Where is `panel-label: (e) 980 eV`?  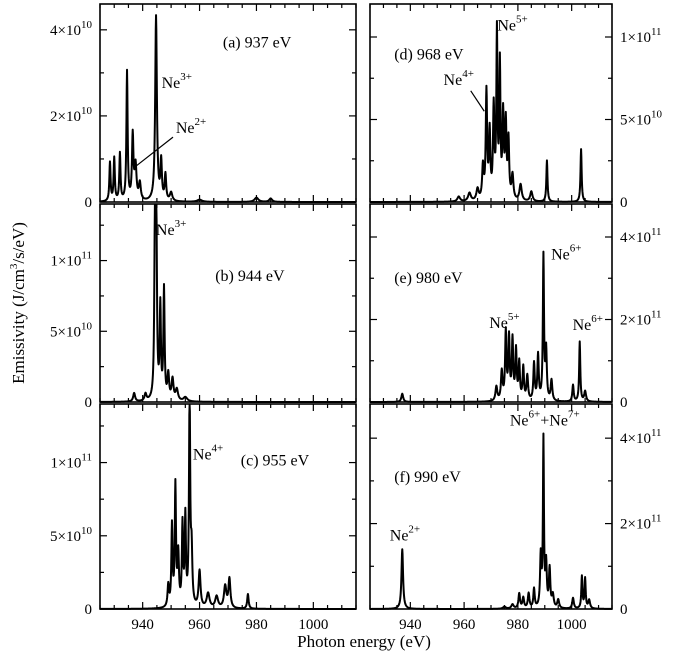
panel-label: (e) 980 eV is located at coordinates (428, 278).